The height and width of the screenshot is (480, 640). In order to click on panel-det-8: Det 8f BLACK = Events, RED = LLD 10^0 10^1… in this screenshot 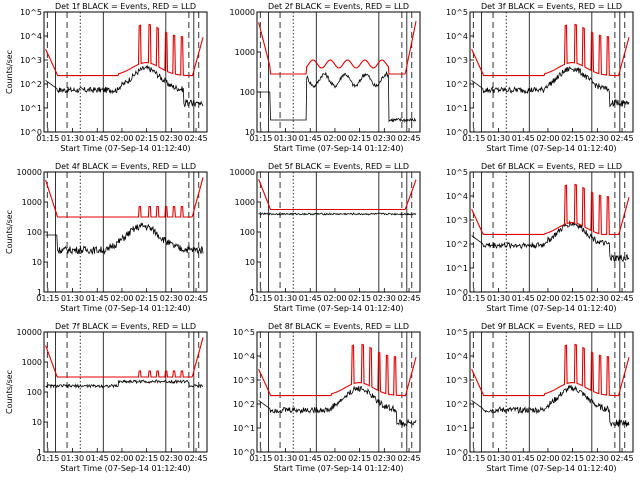, I will do `click(327, 397)`.